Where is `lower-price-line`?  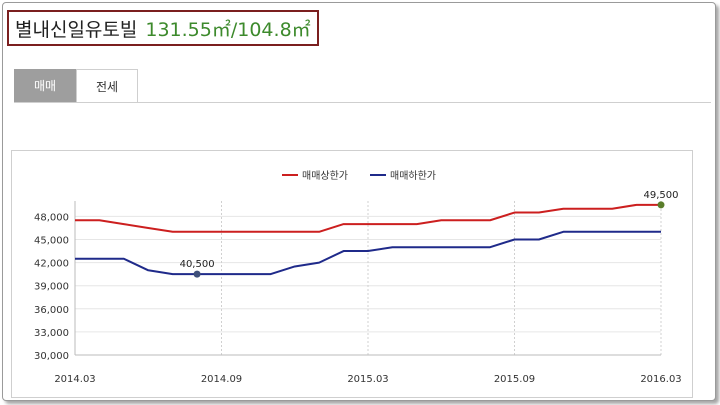 lower-price-line is located at coordinates (368, 253).